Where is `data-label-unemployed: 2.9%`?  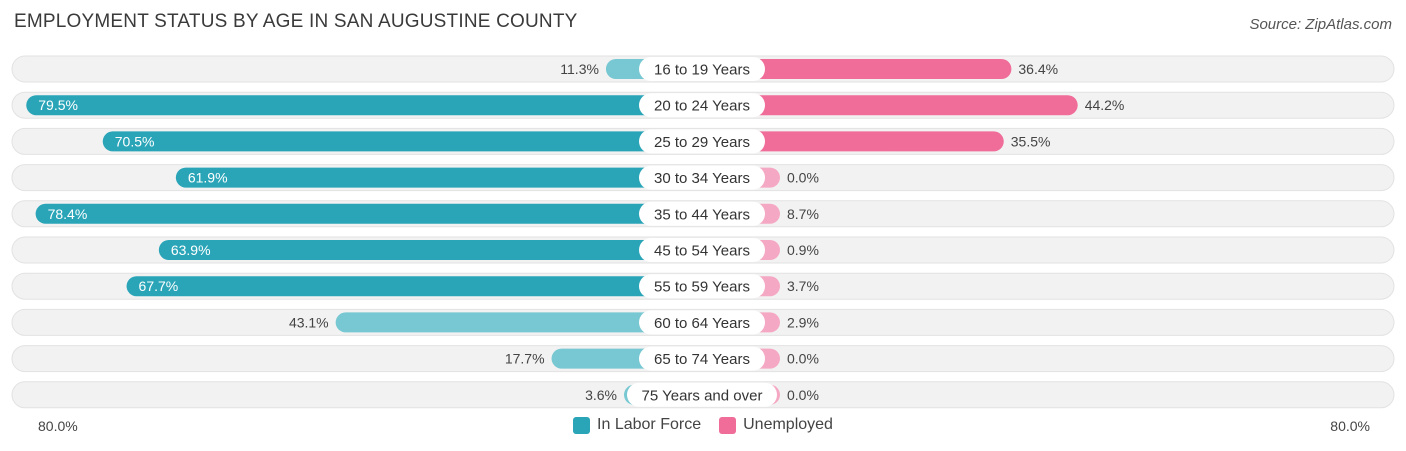 data-label-unemployed: 2.9% is located at coordinates (803, 322).